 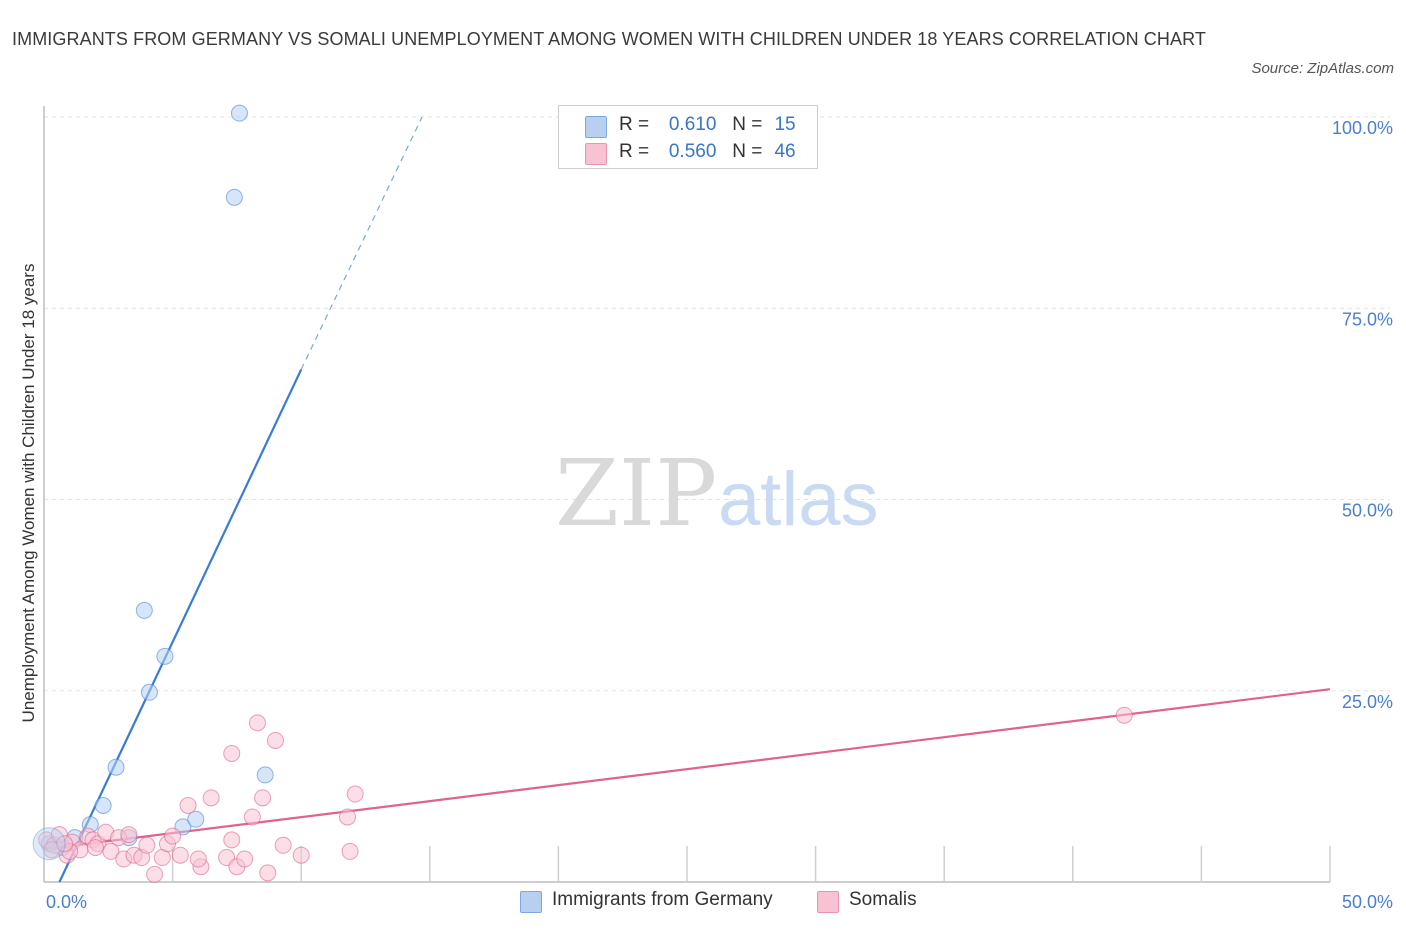 I want to click on legend-n-somalis: 46, so click(x=785, y=151).